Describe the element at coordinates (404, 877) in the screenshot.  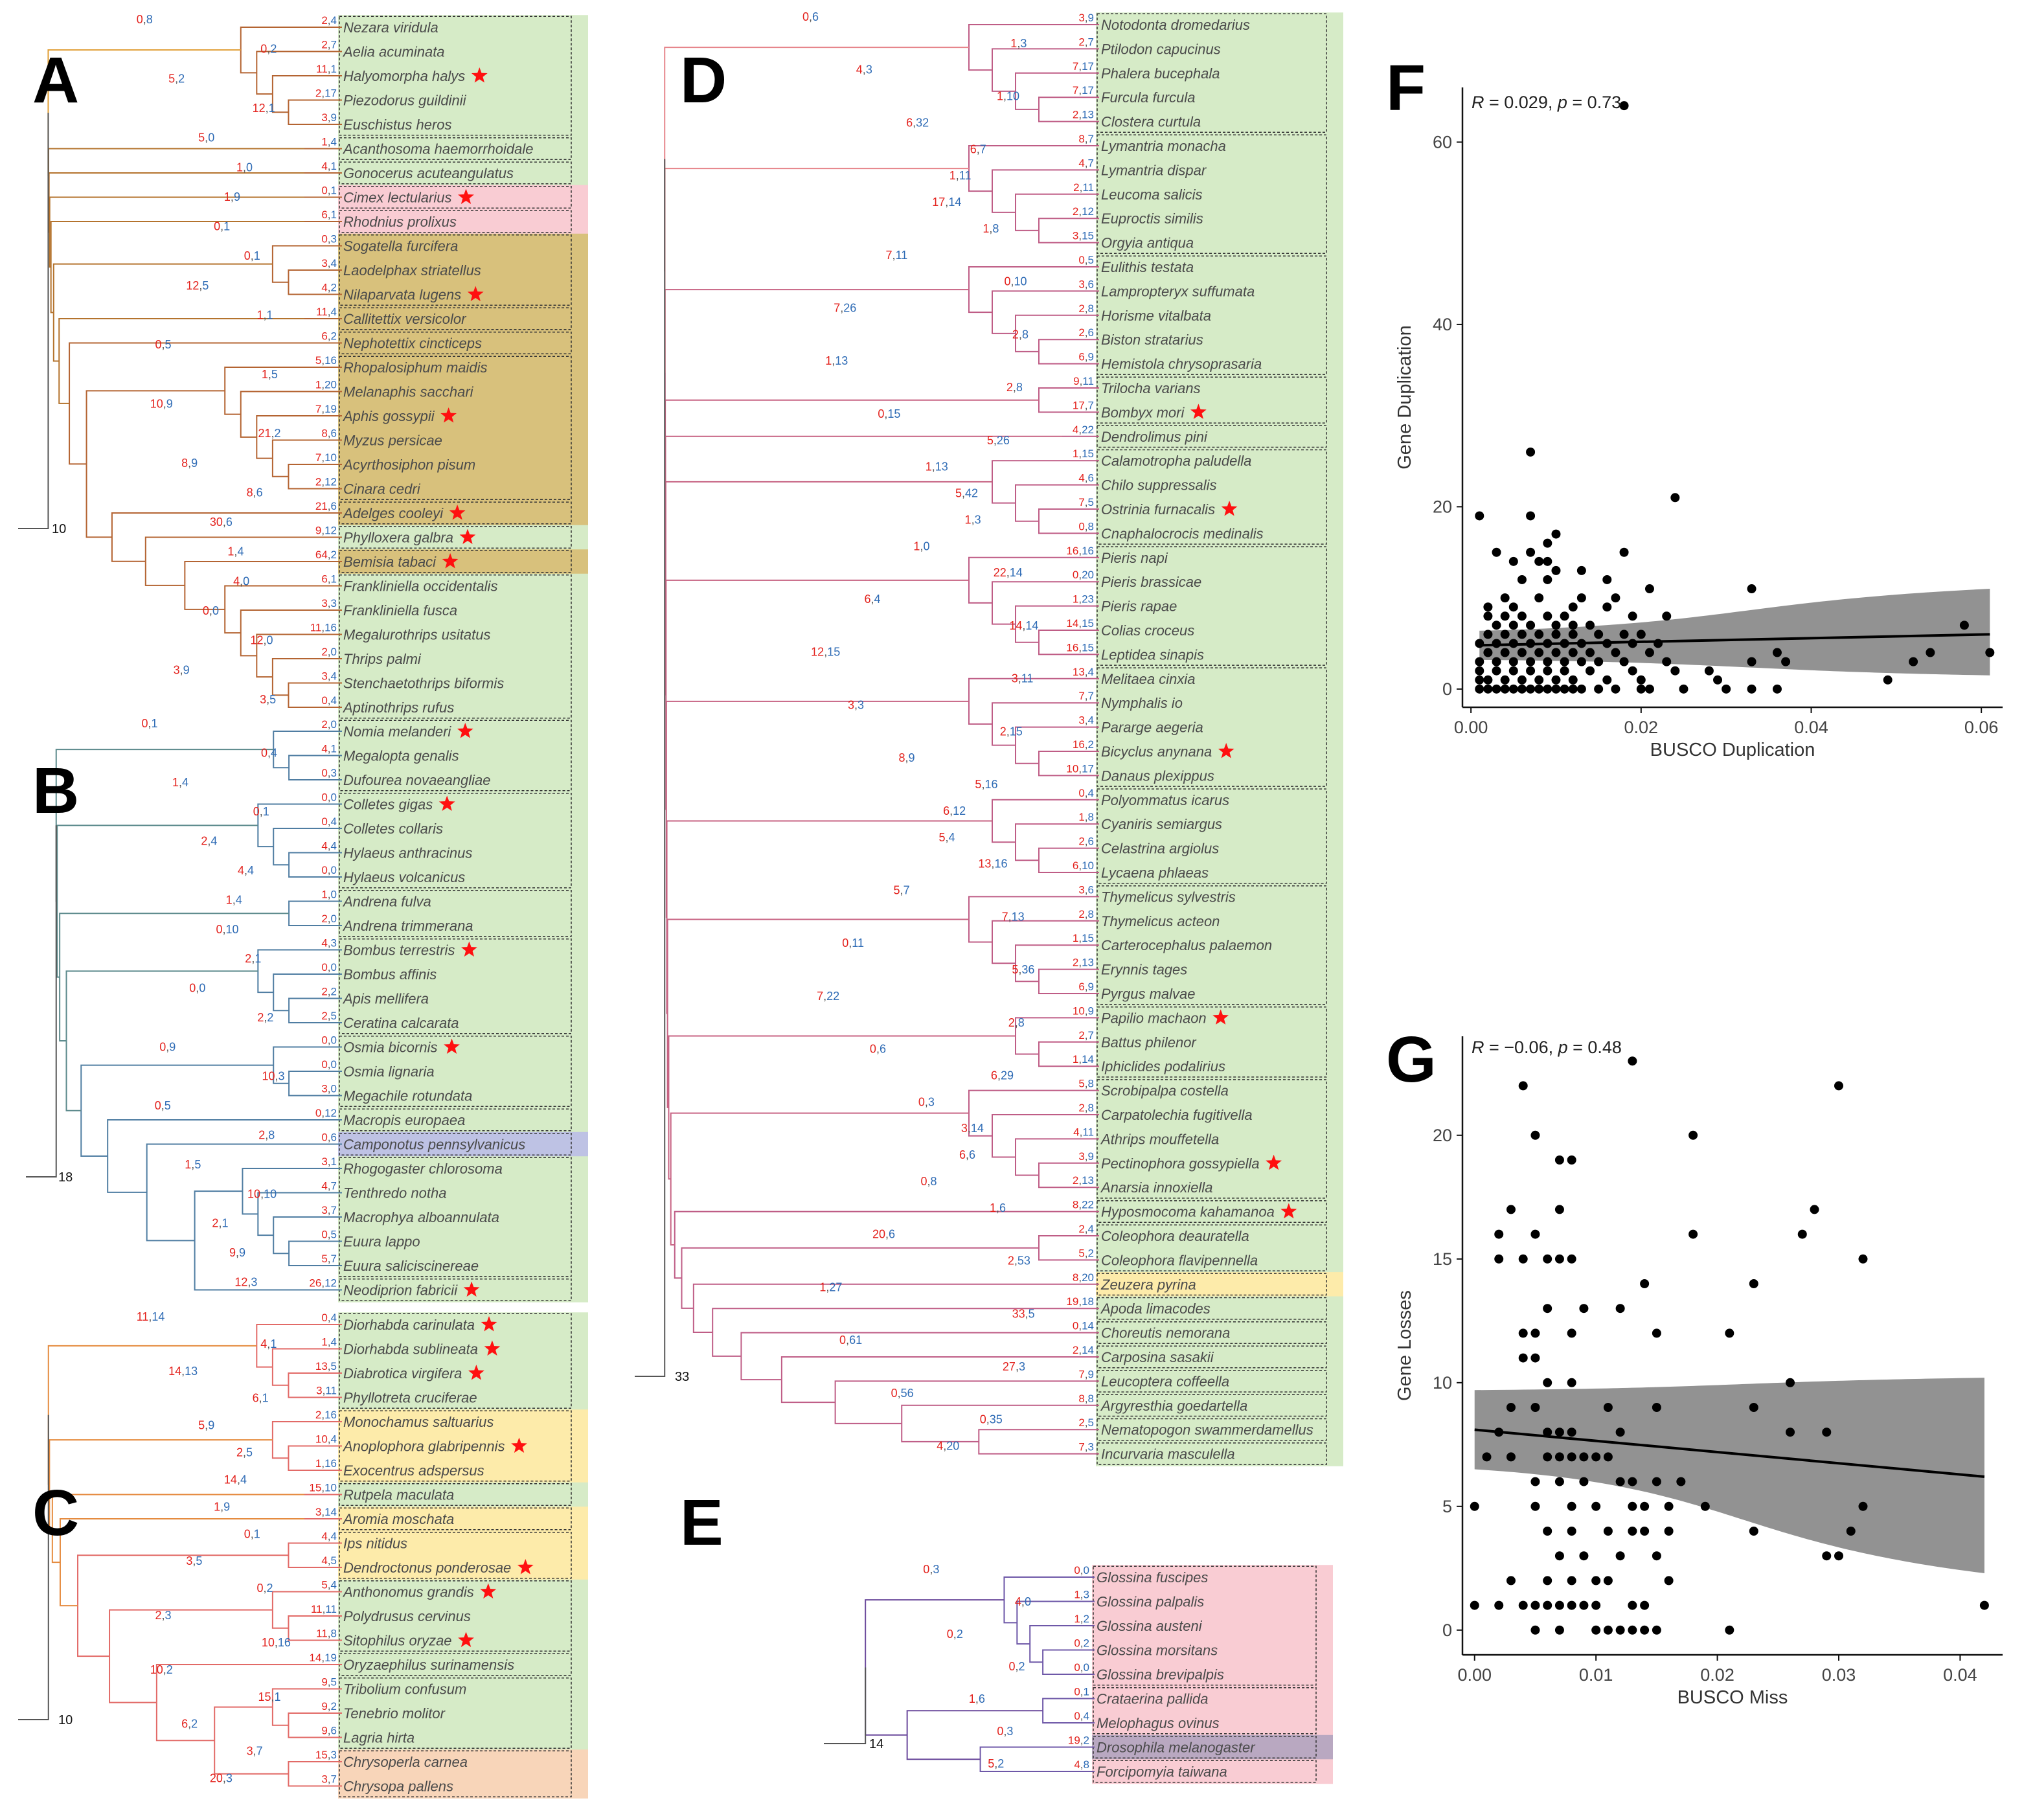
I see `taxon-label: Hylaeus volcanicus` at that location.